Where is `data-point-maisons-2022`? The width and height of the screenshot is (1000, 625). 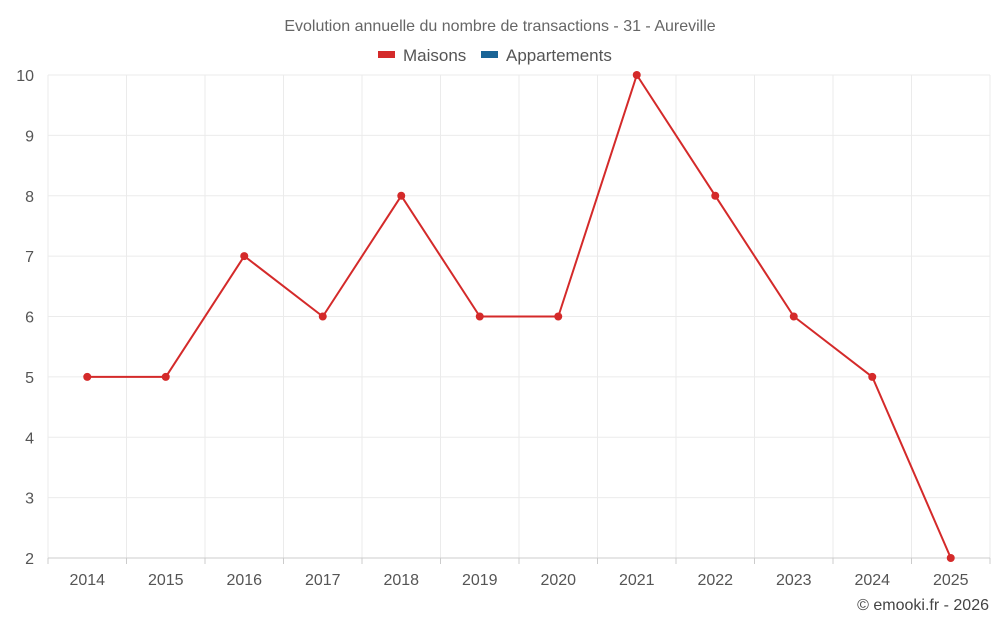 data-point-maisons-2022 is located at coordinates (715, 195).